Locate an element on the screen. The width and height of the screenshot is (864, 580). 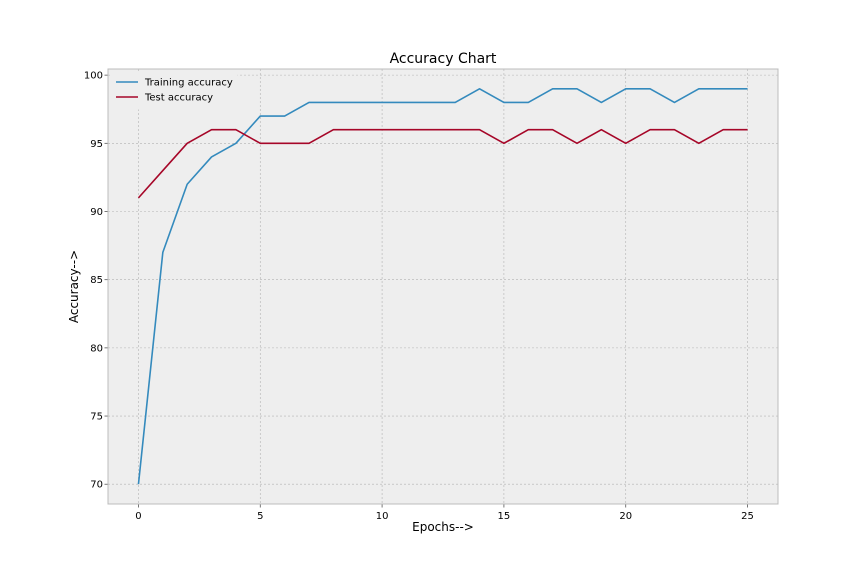
chart-title: Accuracy Chart is located at coordinates (443, 59).